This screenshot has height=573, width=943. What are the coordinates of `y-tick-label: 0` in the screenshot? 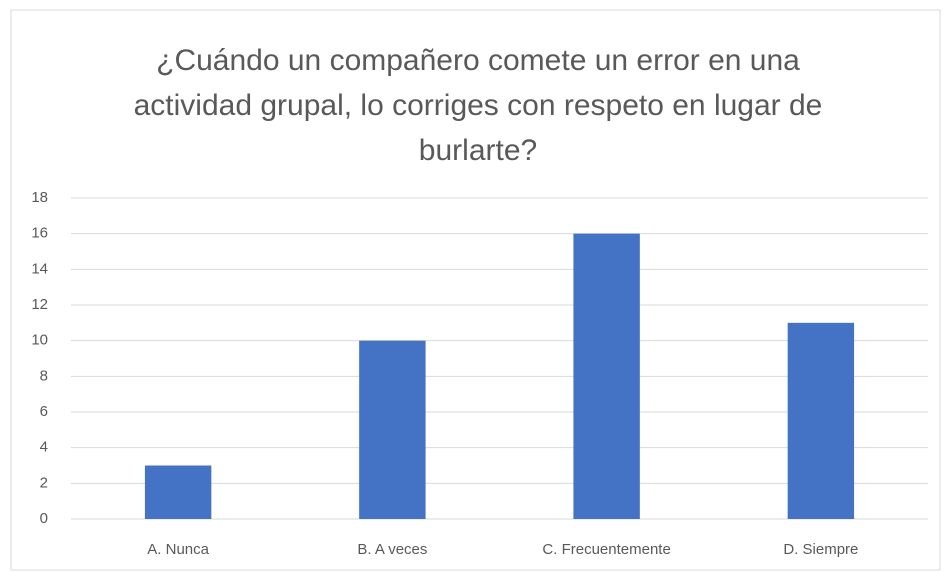 It's located at (44, 518).